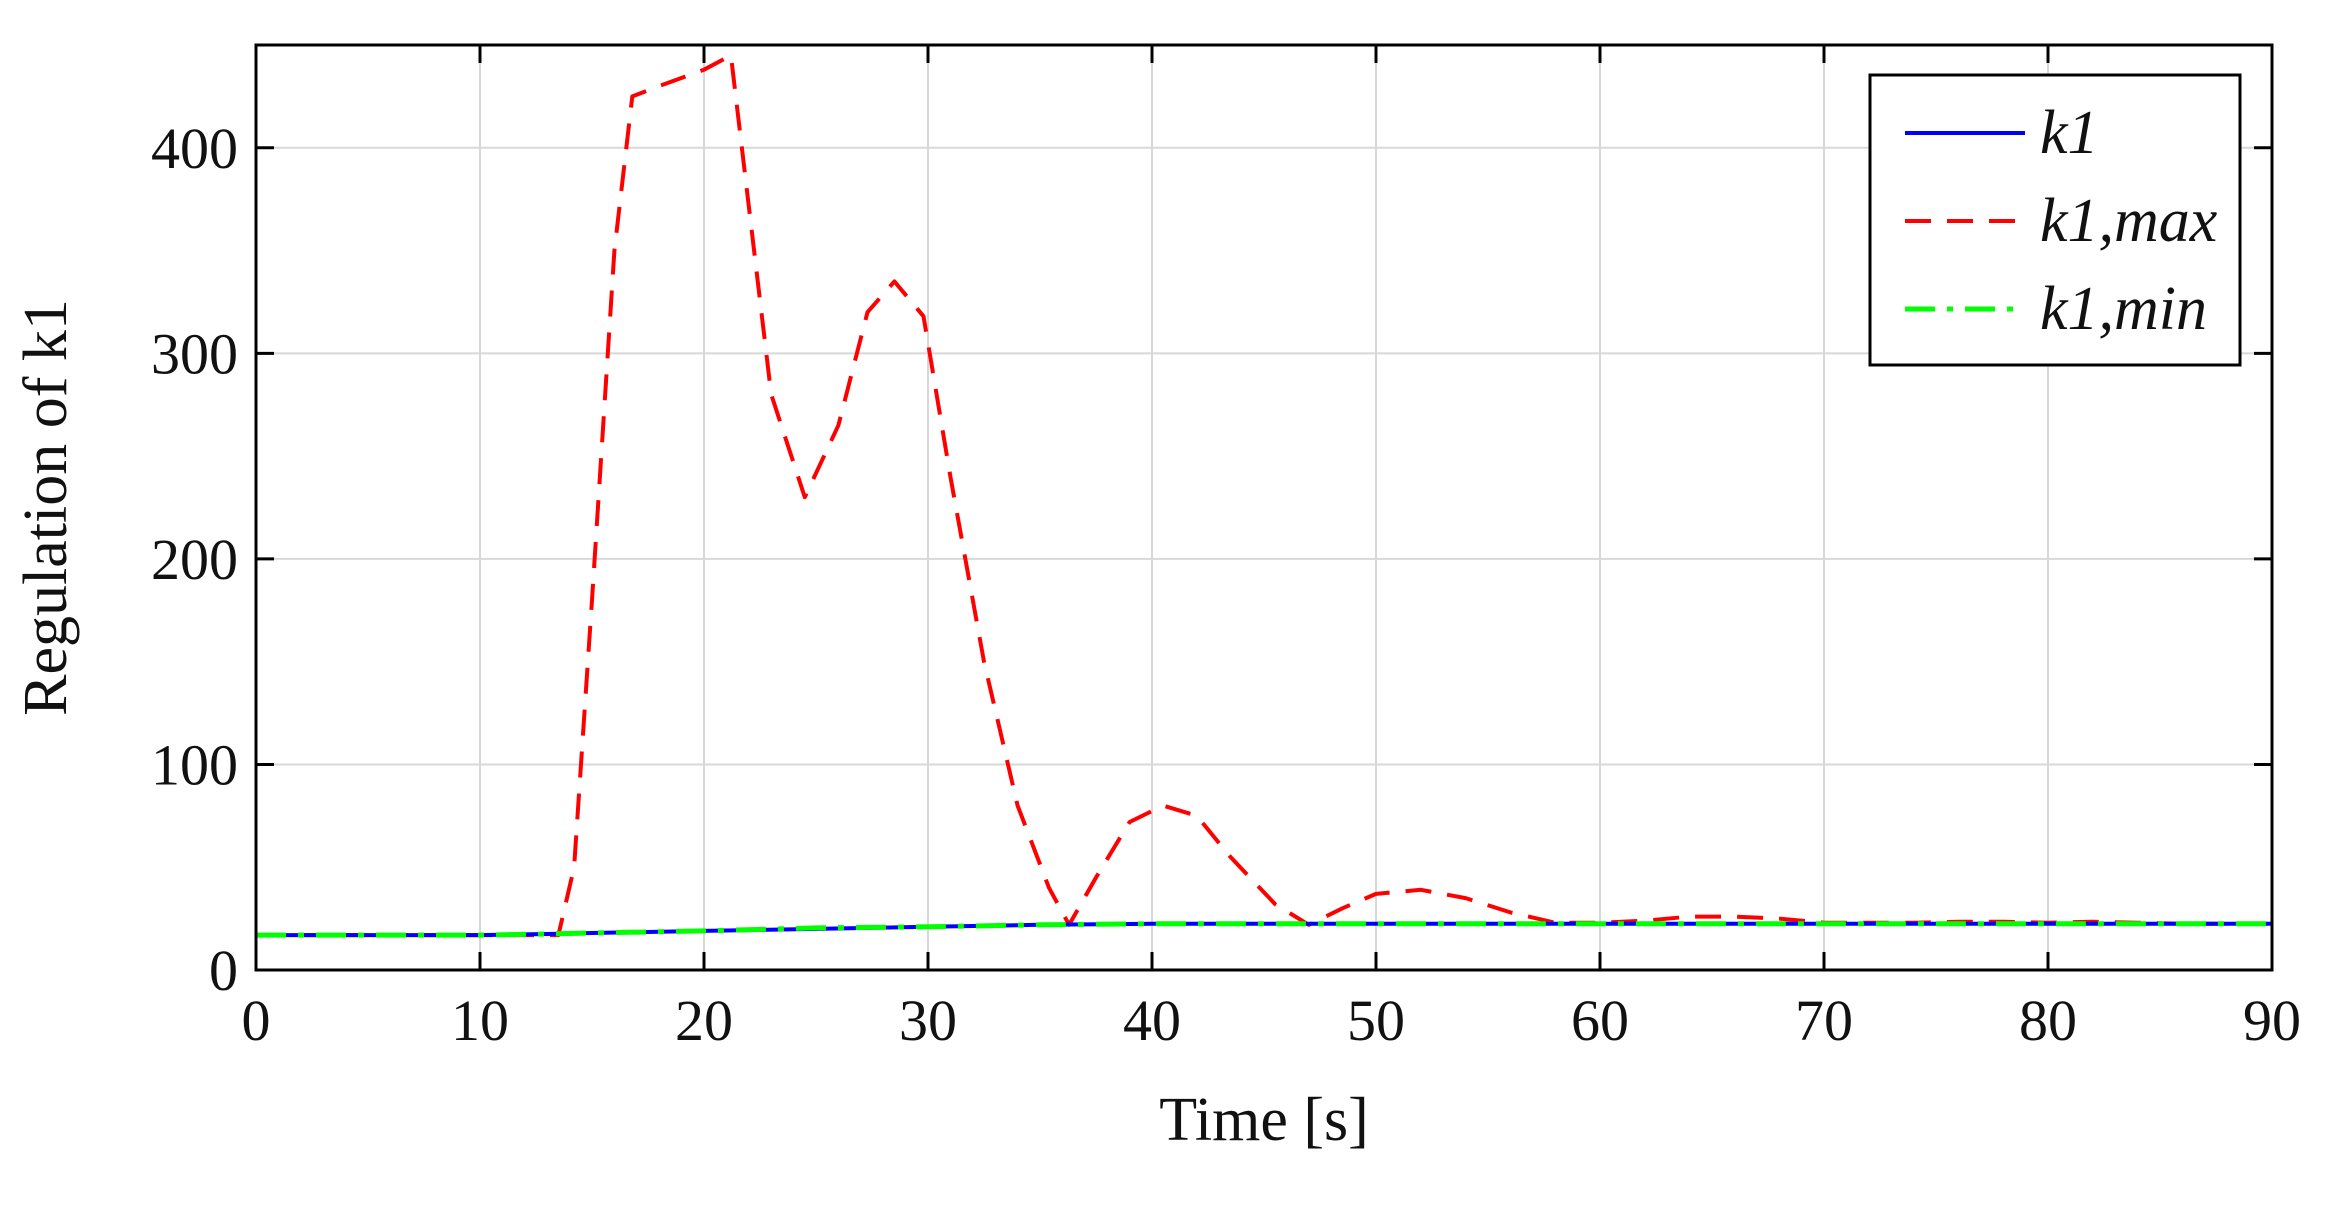 This screenshot has width=2328, height=1205. Describe the element at coordinates (2048, 1020) in the screenshot. I see `x-tick-label: 80` at that location.